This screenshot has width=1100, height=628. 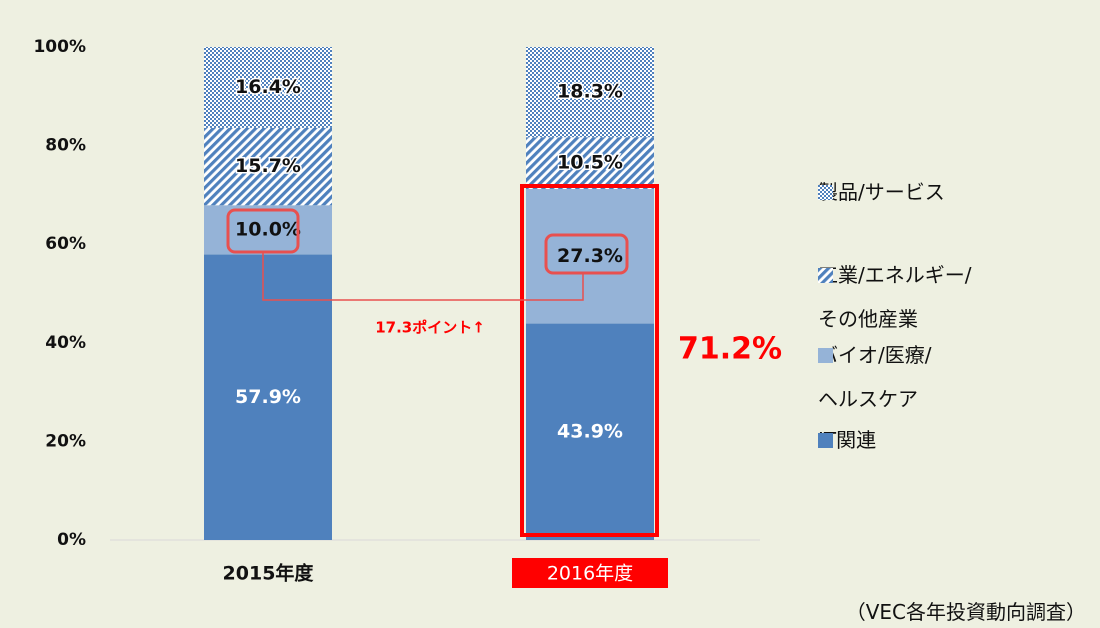 What do you see at coordinates (269, 573) in the screenshot?
I see `x-tick-label: 2015年度` at bounding box center [269, 573].